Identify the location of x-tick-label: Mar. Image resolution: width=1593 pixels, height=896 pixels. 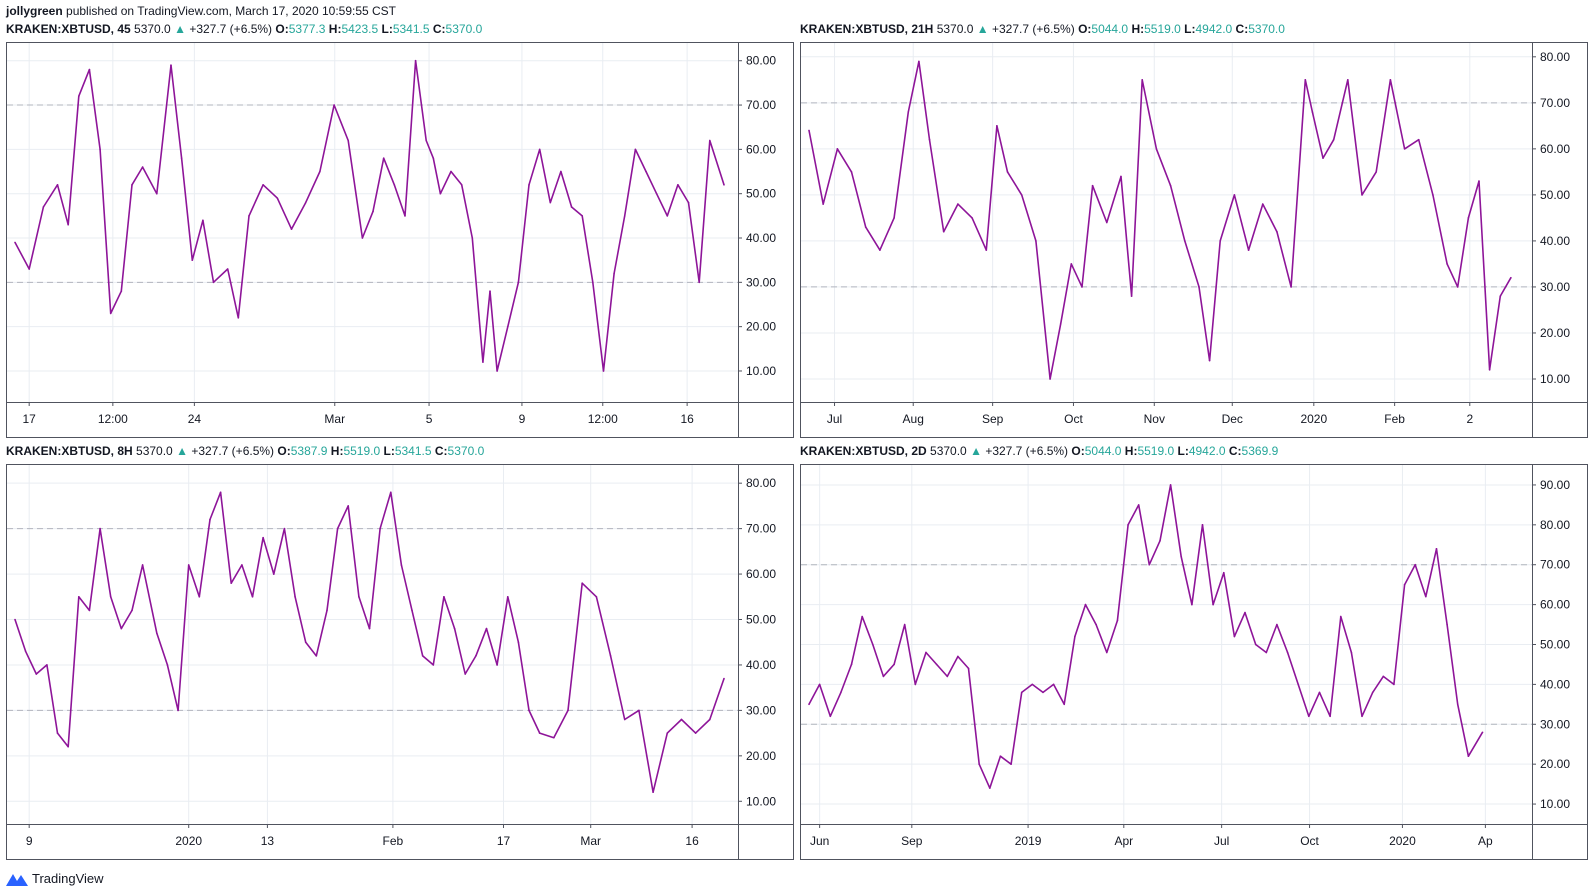
(590, 841).